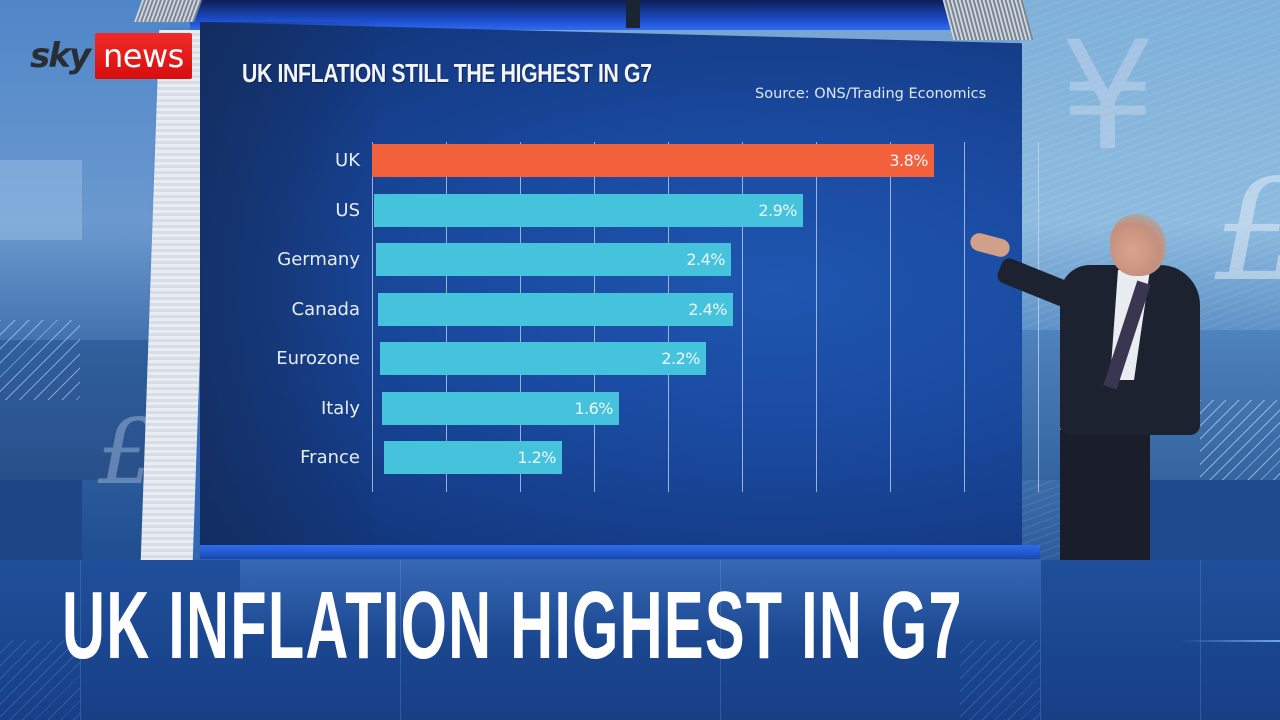  I want to click on category-label: Canada, so click(326, 309).